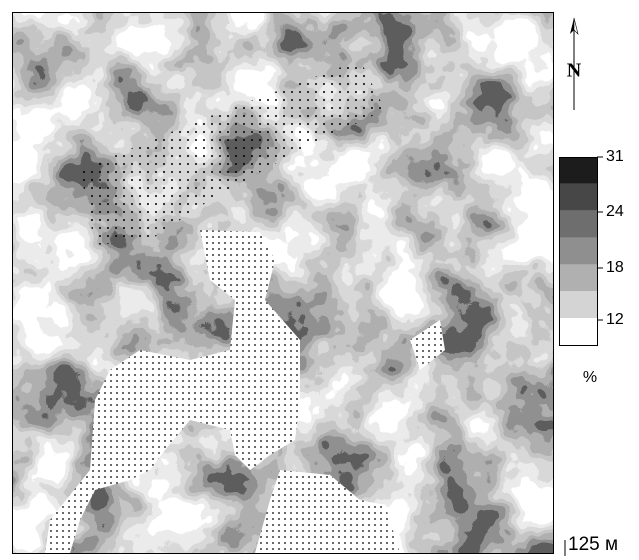  Describe the element at coordinates (615, 319) in the screenshot. I see `legend-tick-label: 12` at that location.